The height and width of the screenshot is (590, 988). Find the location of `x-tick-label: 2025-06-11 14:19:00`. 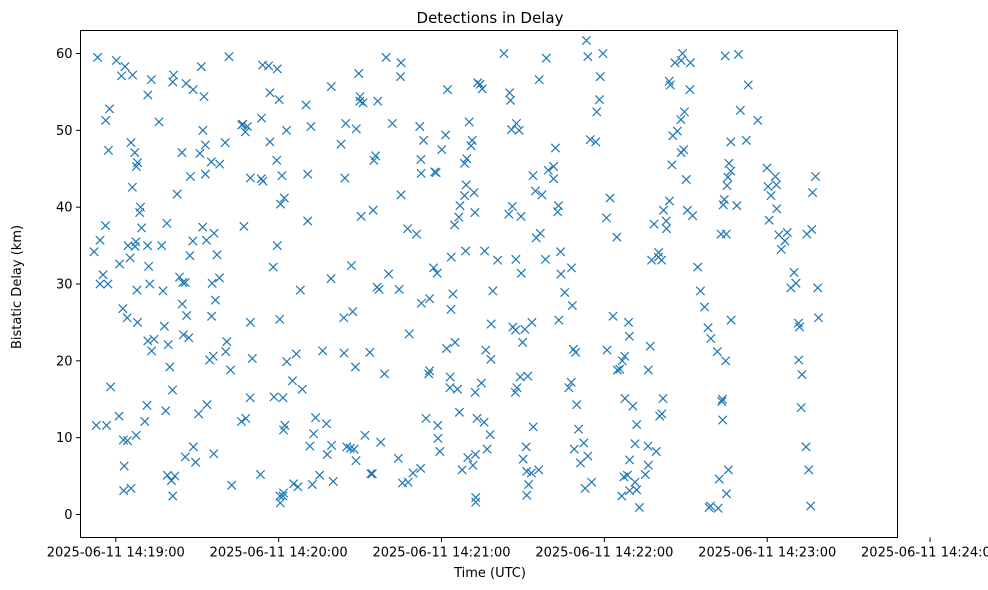

x-tick-label: 2025-06-11 14:19:00 is located at coordinates (116, 553).